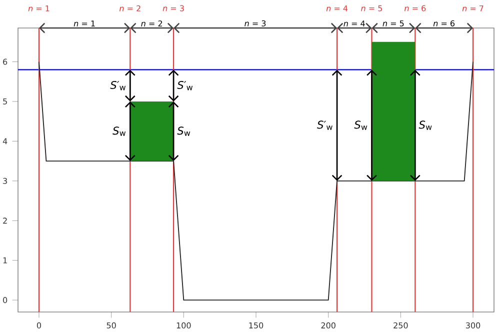 The width and height of the screenshot is (500, 332). I want to click on x-tick-label: 50, so click(111, 325).